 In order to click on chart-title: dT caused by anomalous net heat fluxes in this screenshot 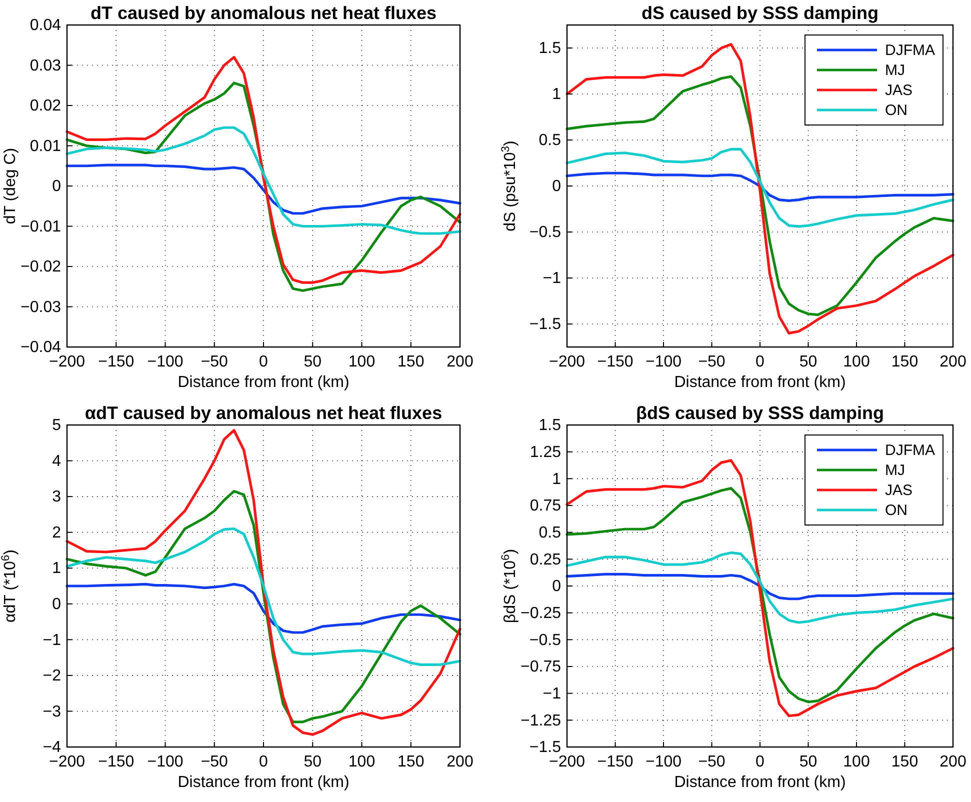, I will do `click(263, 13)`.